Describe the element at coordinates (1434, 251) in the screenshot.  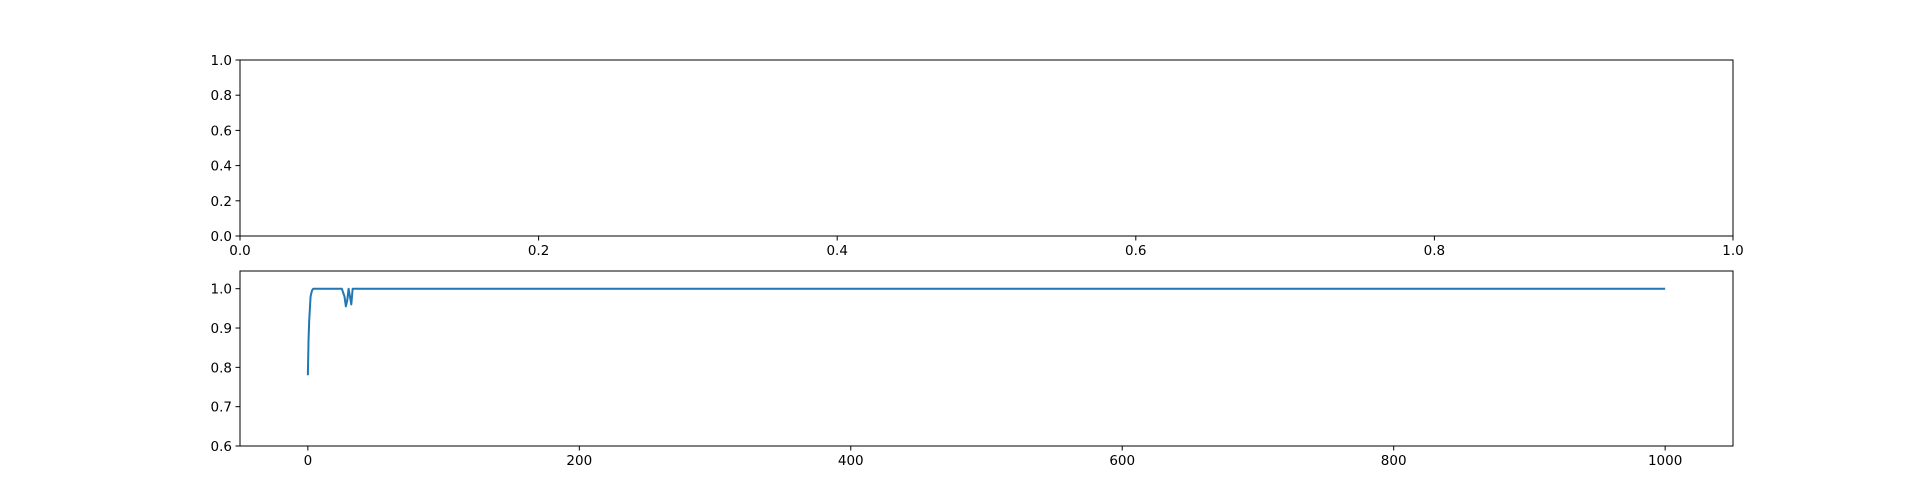
I see `x-tick-label: 0.8` at that location.